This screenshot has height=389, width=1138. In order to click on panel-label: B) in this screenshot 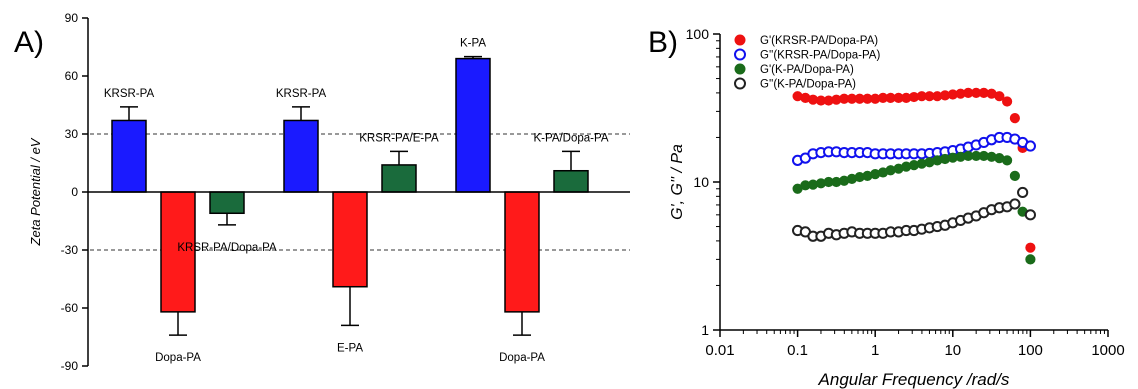, I will do `click(663, 42)`.